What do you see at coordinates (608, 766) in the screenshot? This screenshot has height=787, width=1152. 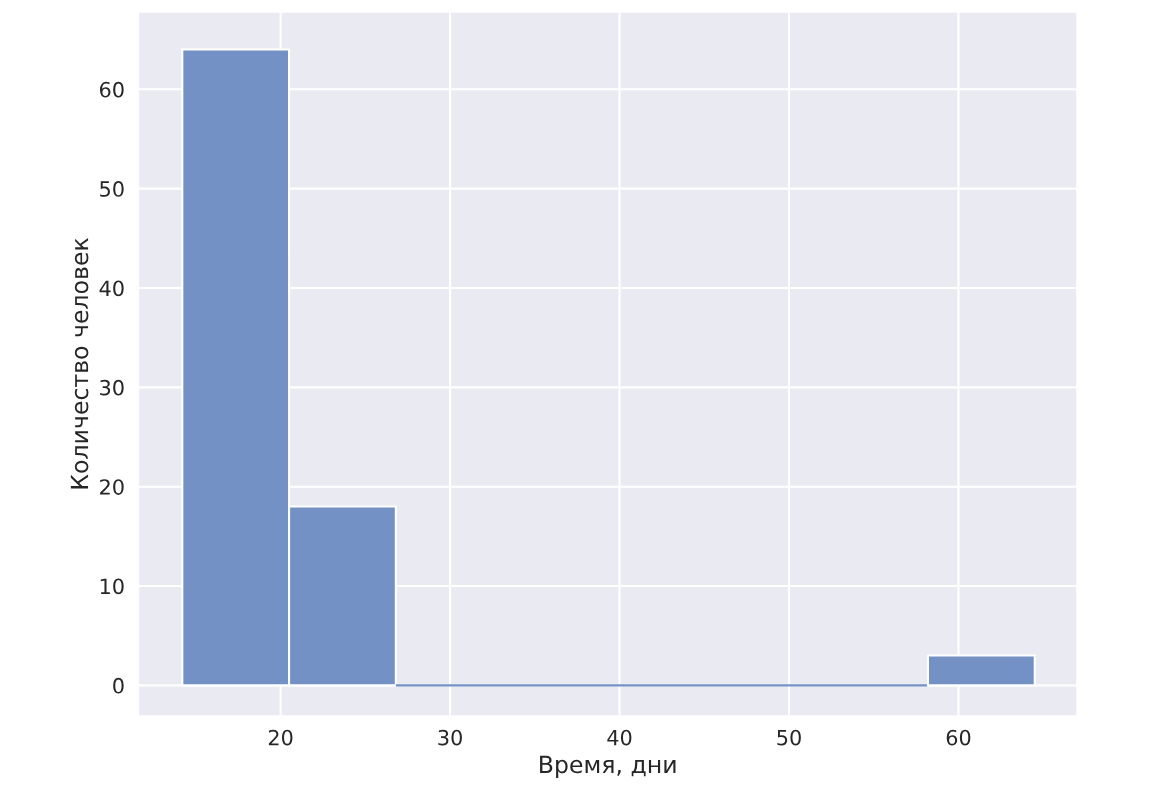 I see `x-axis-title: Время, дни` at bounding box center [608, 766].